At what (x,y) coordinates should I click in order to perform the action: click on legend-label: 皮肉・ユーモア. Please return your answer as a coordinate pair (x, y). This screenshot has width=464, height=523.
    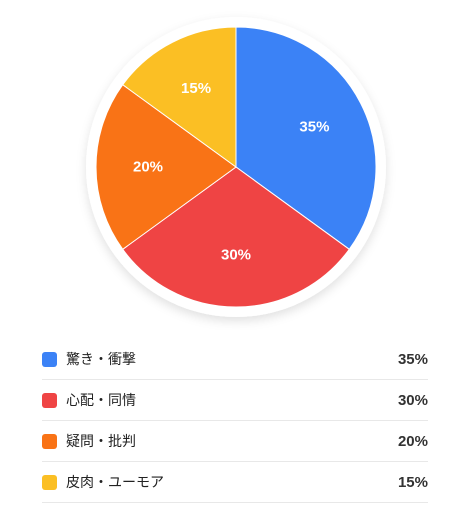
    Looking at the image, I should click on (115, 483).